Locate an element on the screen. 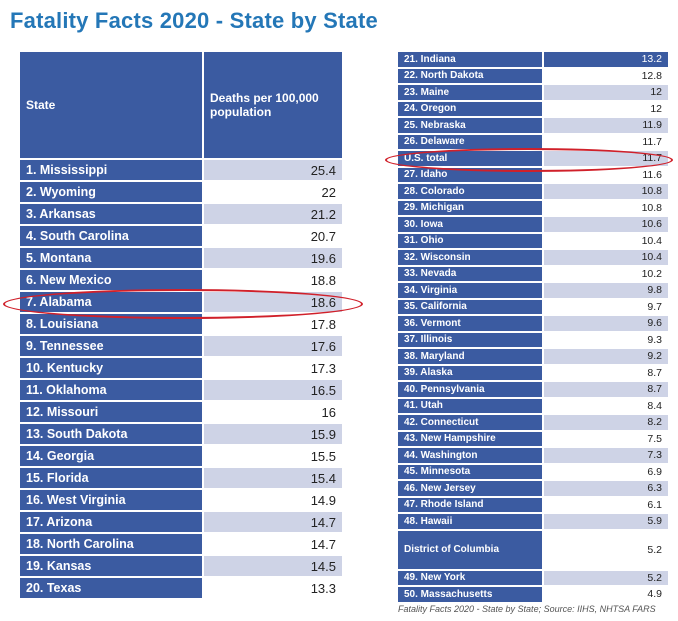 Image resolution: width=678 pixels, height=621 pixels. death-rate-value: 8.4 is located at coordinates (605, 406).